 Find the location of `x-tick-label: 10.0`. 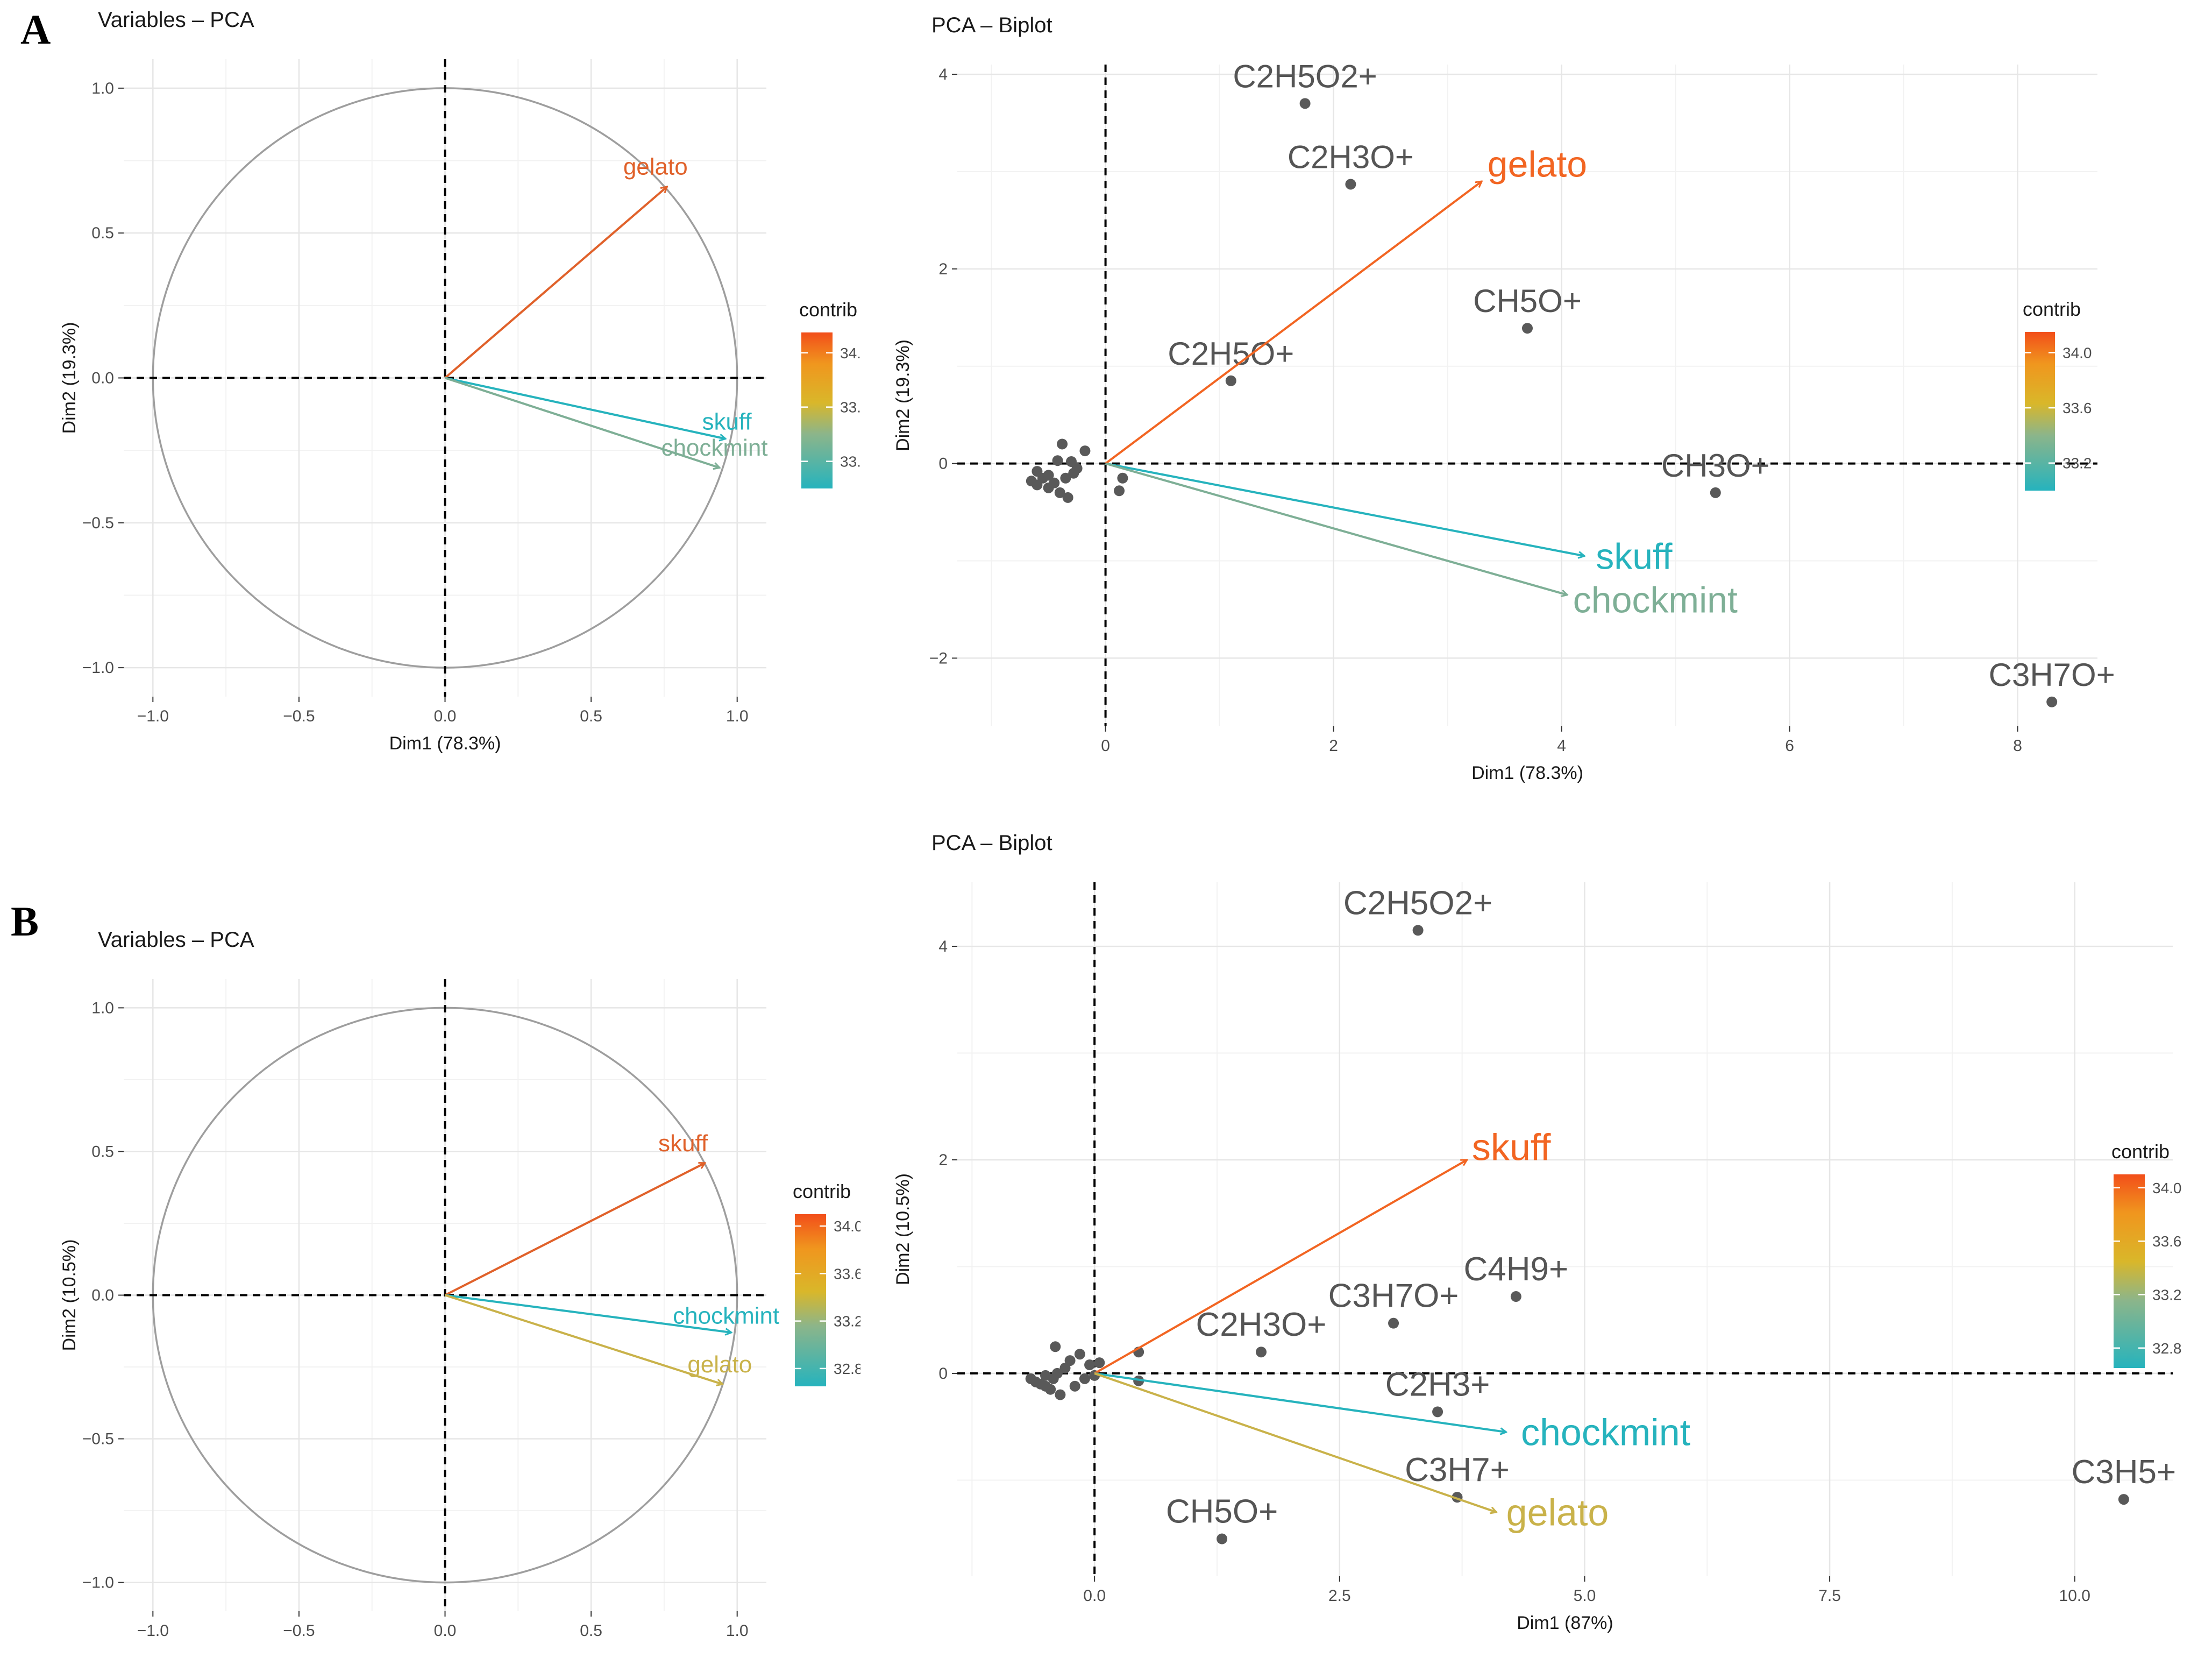

x-tick-label: 10.0 is located at coordinates (2074, 1596).